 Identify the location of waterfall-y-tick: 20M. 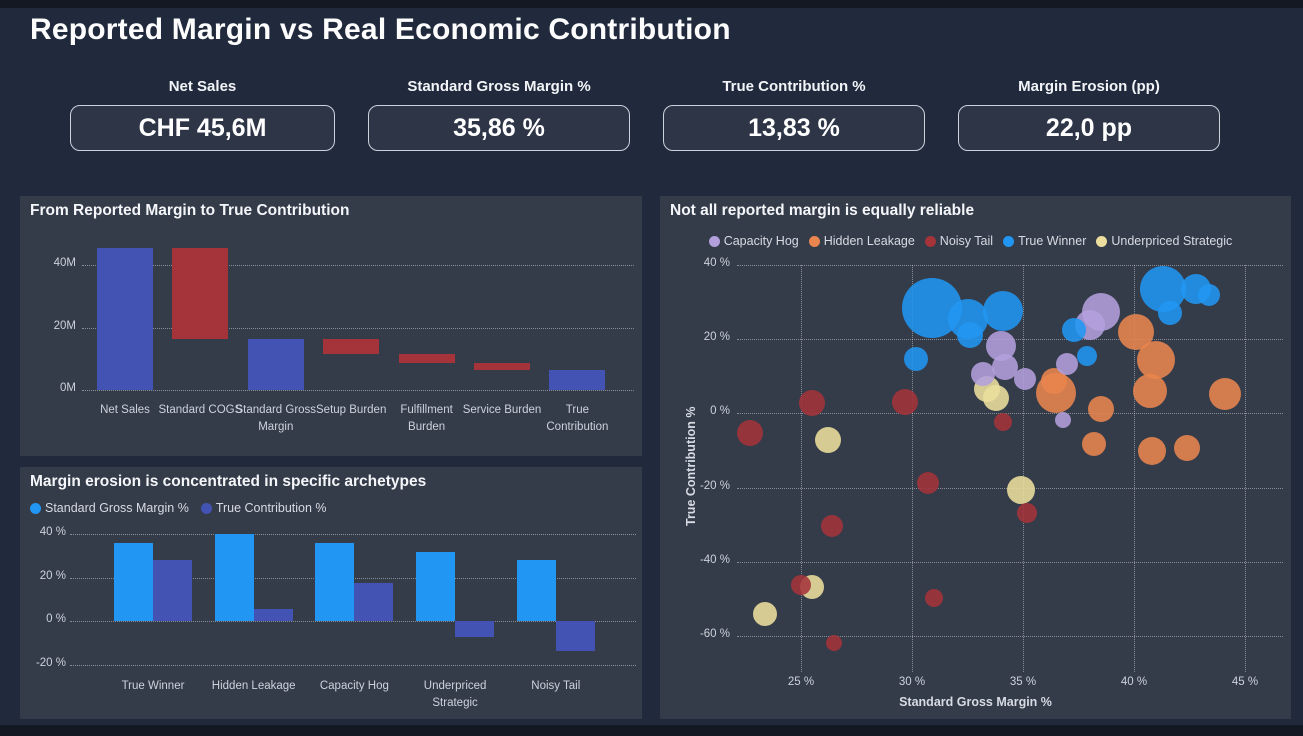
(64, 325).